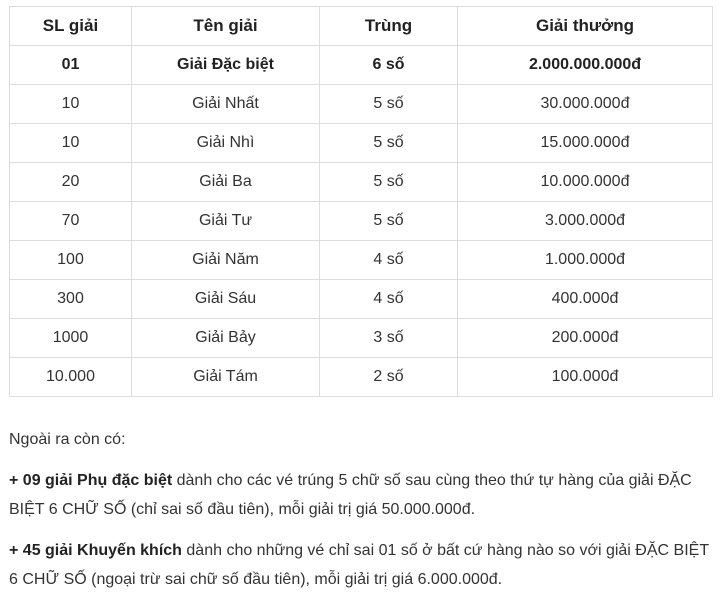 The height and width of the screenshot is (606, 720). What do you see at coordinates (585, 221) in the screenshot?
I see `cell-prize-value: 3.000.000đ` at bounding box center [585, 221].